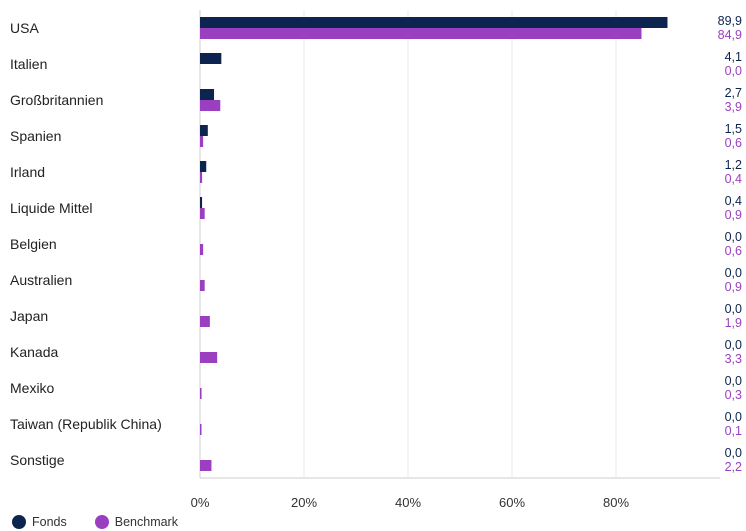  What do you see at coordinates (733, 57) in the screenshot?
I see `data-label-fonds-1: 4,1` at bounding box center [733, 57].